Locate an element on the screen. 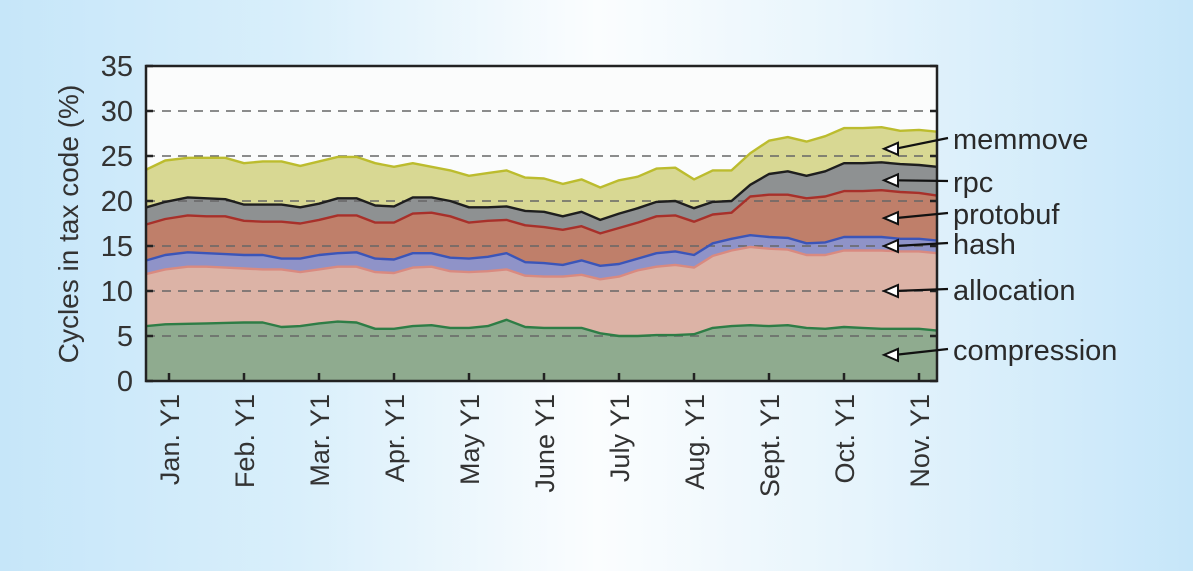 This screenshot has width=1193, height=571. y-tick-label: 15 is located at coordinates (117, 247).